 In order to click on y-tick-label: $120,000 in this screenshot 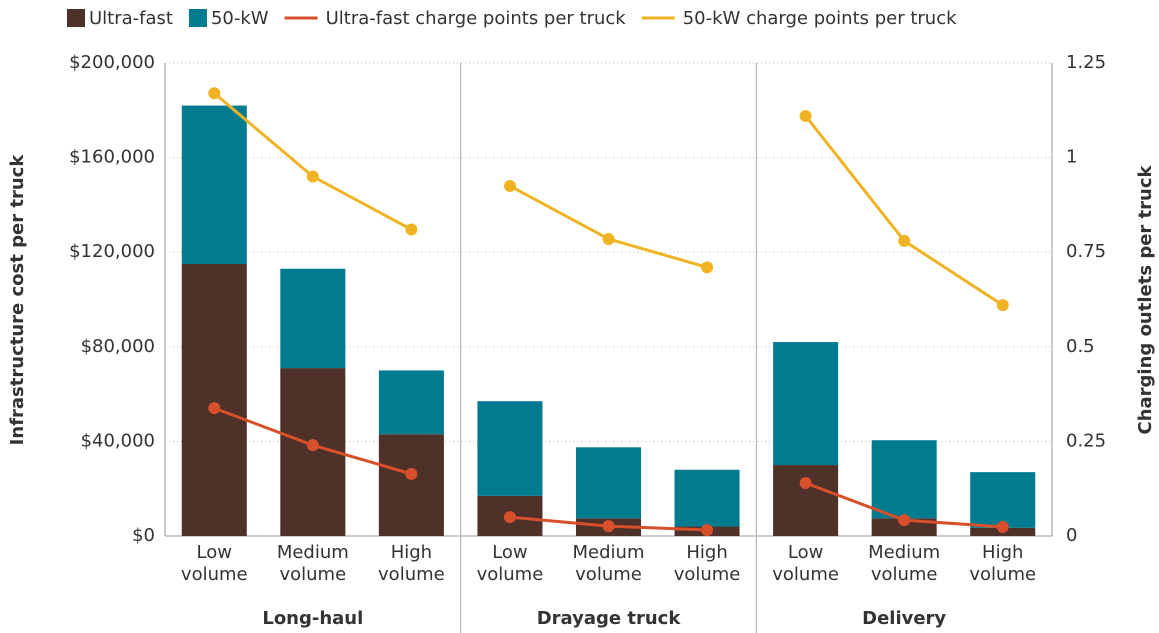, I will do `click(112, 251)`.